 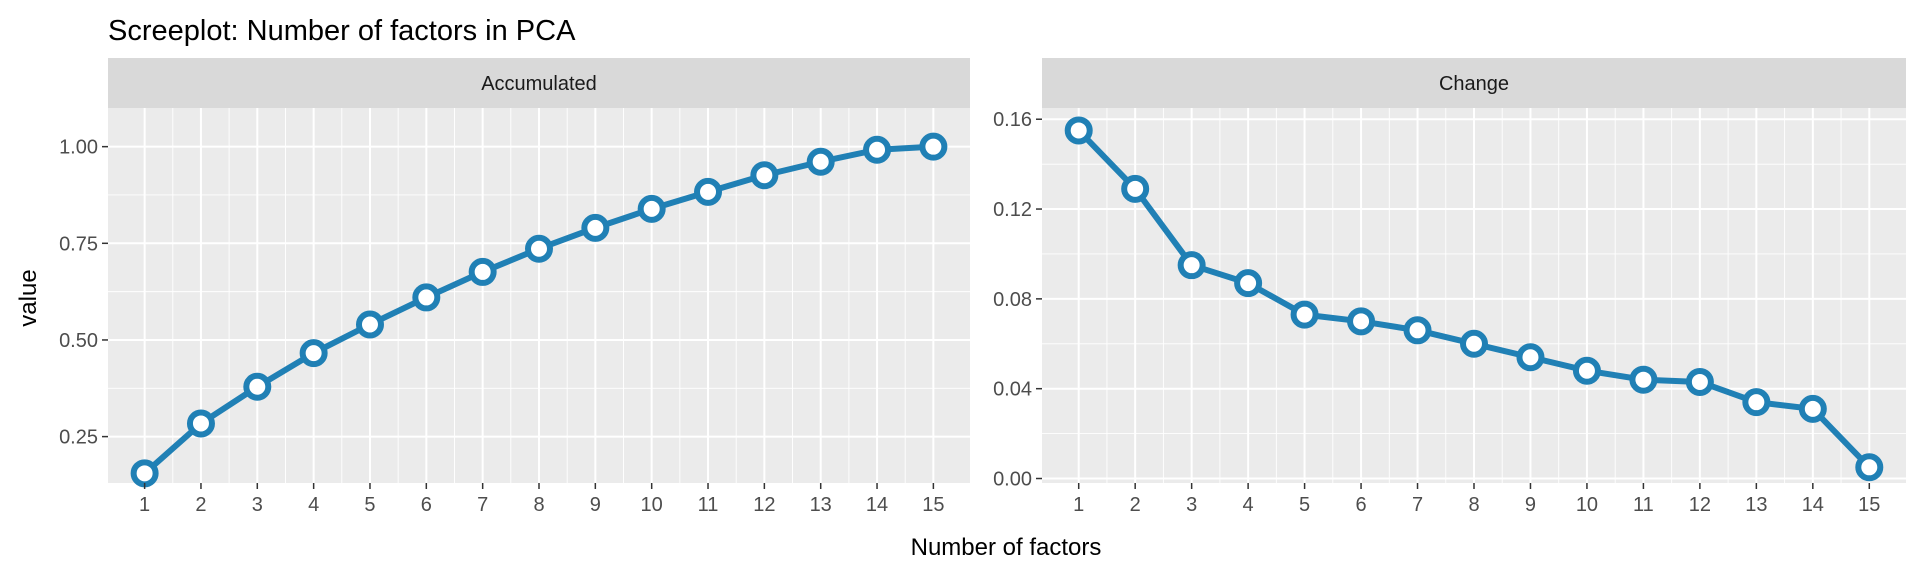 I want to click on y-tick-label: 0.25, so click(x=78, y=438).